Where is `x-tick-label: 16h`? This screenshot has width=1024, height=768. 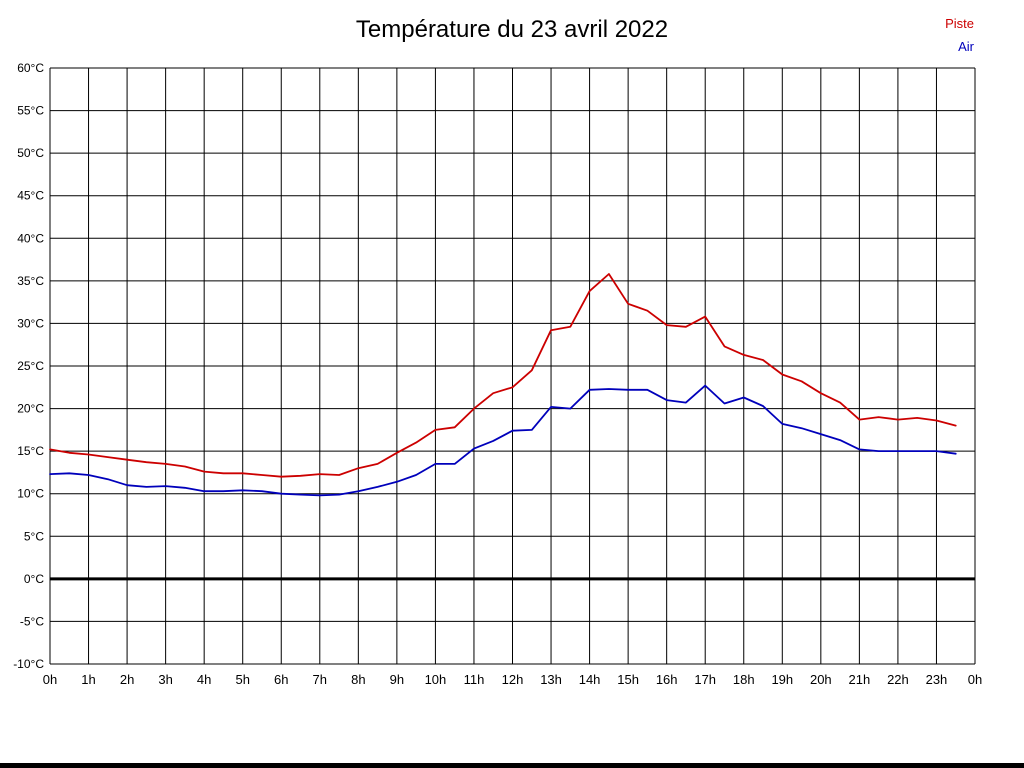 x-tick-label: 16h is located at coordinates (667, 679).